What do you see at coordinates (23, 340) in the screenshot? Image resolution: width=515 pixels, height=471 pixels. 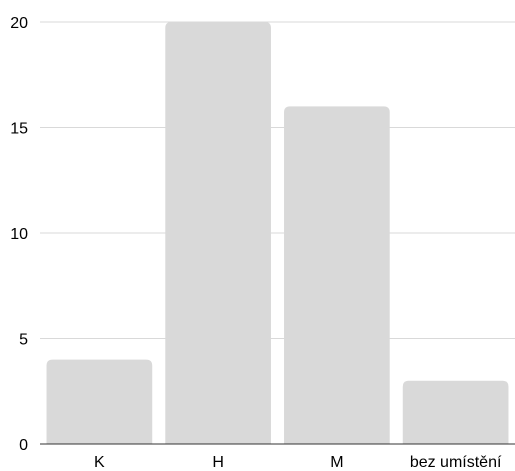 I see `y-tick-label-5: 5` at bounding box center [23, 340].